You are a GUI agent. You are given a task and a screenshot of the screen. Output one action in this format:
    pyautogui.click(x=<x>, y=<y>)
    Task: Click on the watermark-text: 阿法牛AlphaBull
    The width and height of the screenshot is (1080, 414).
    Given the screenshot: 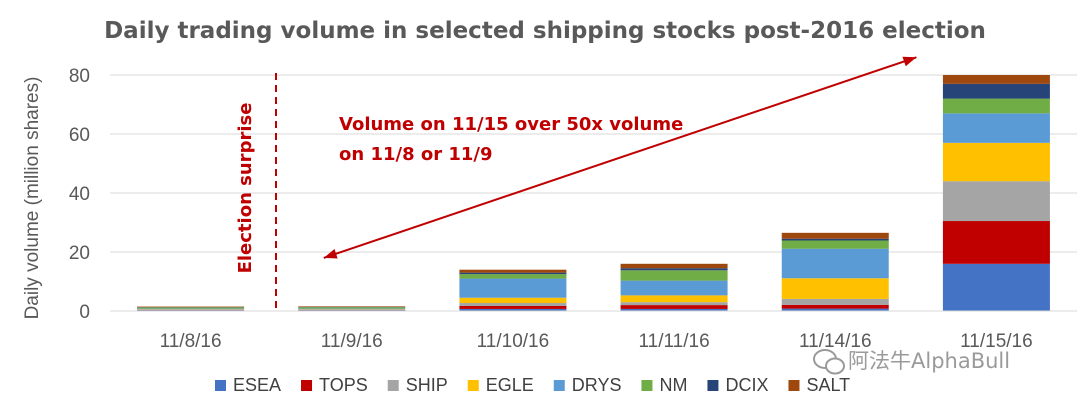 What is the action you would take?
    pyautogui.click(x=929, y=361)
    